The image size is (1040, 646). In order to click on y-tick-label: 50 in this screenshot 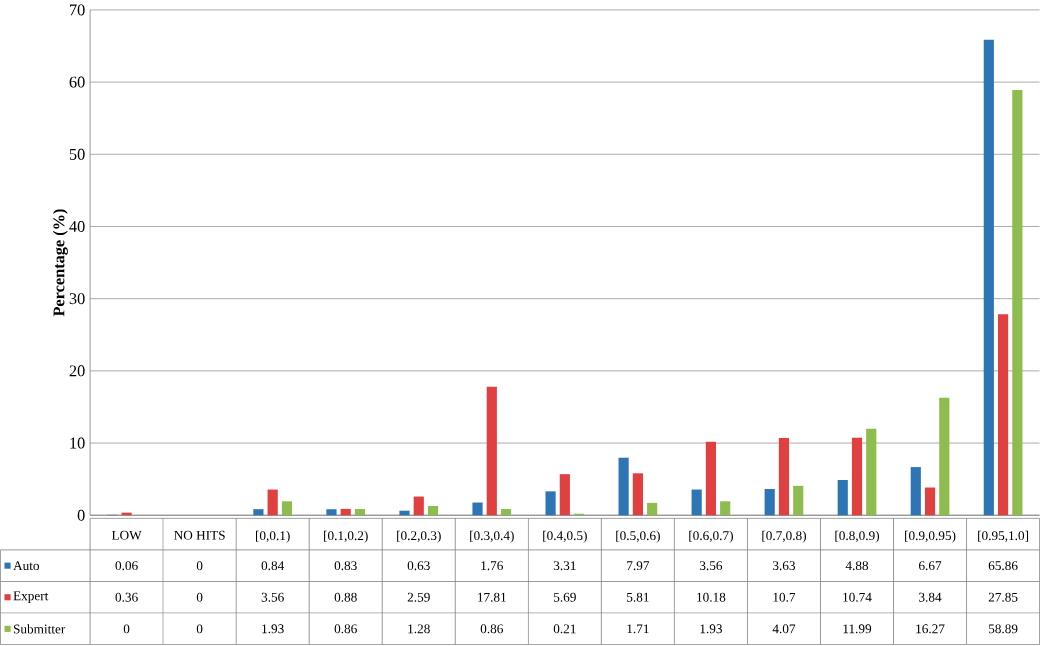, I will do `click(77, 155)`.